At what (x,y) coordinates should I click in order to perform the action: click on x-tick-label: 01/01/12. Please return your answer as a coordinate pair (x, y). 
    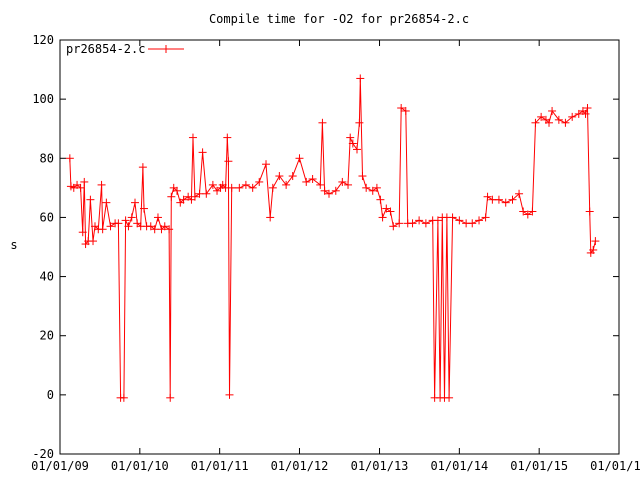
    Looking at the image, I should click on (300, 466).